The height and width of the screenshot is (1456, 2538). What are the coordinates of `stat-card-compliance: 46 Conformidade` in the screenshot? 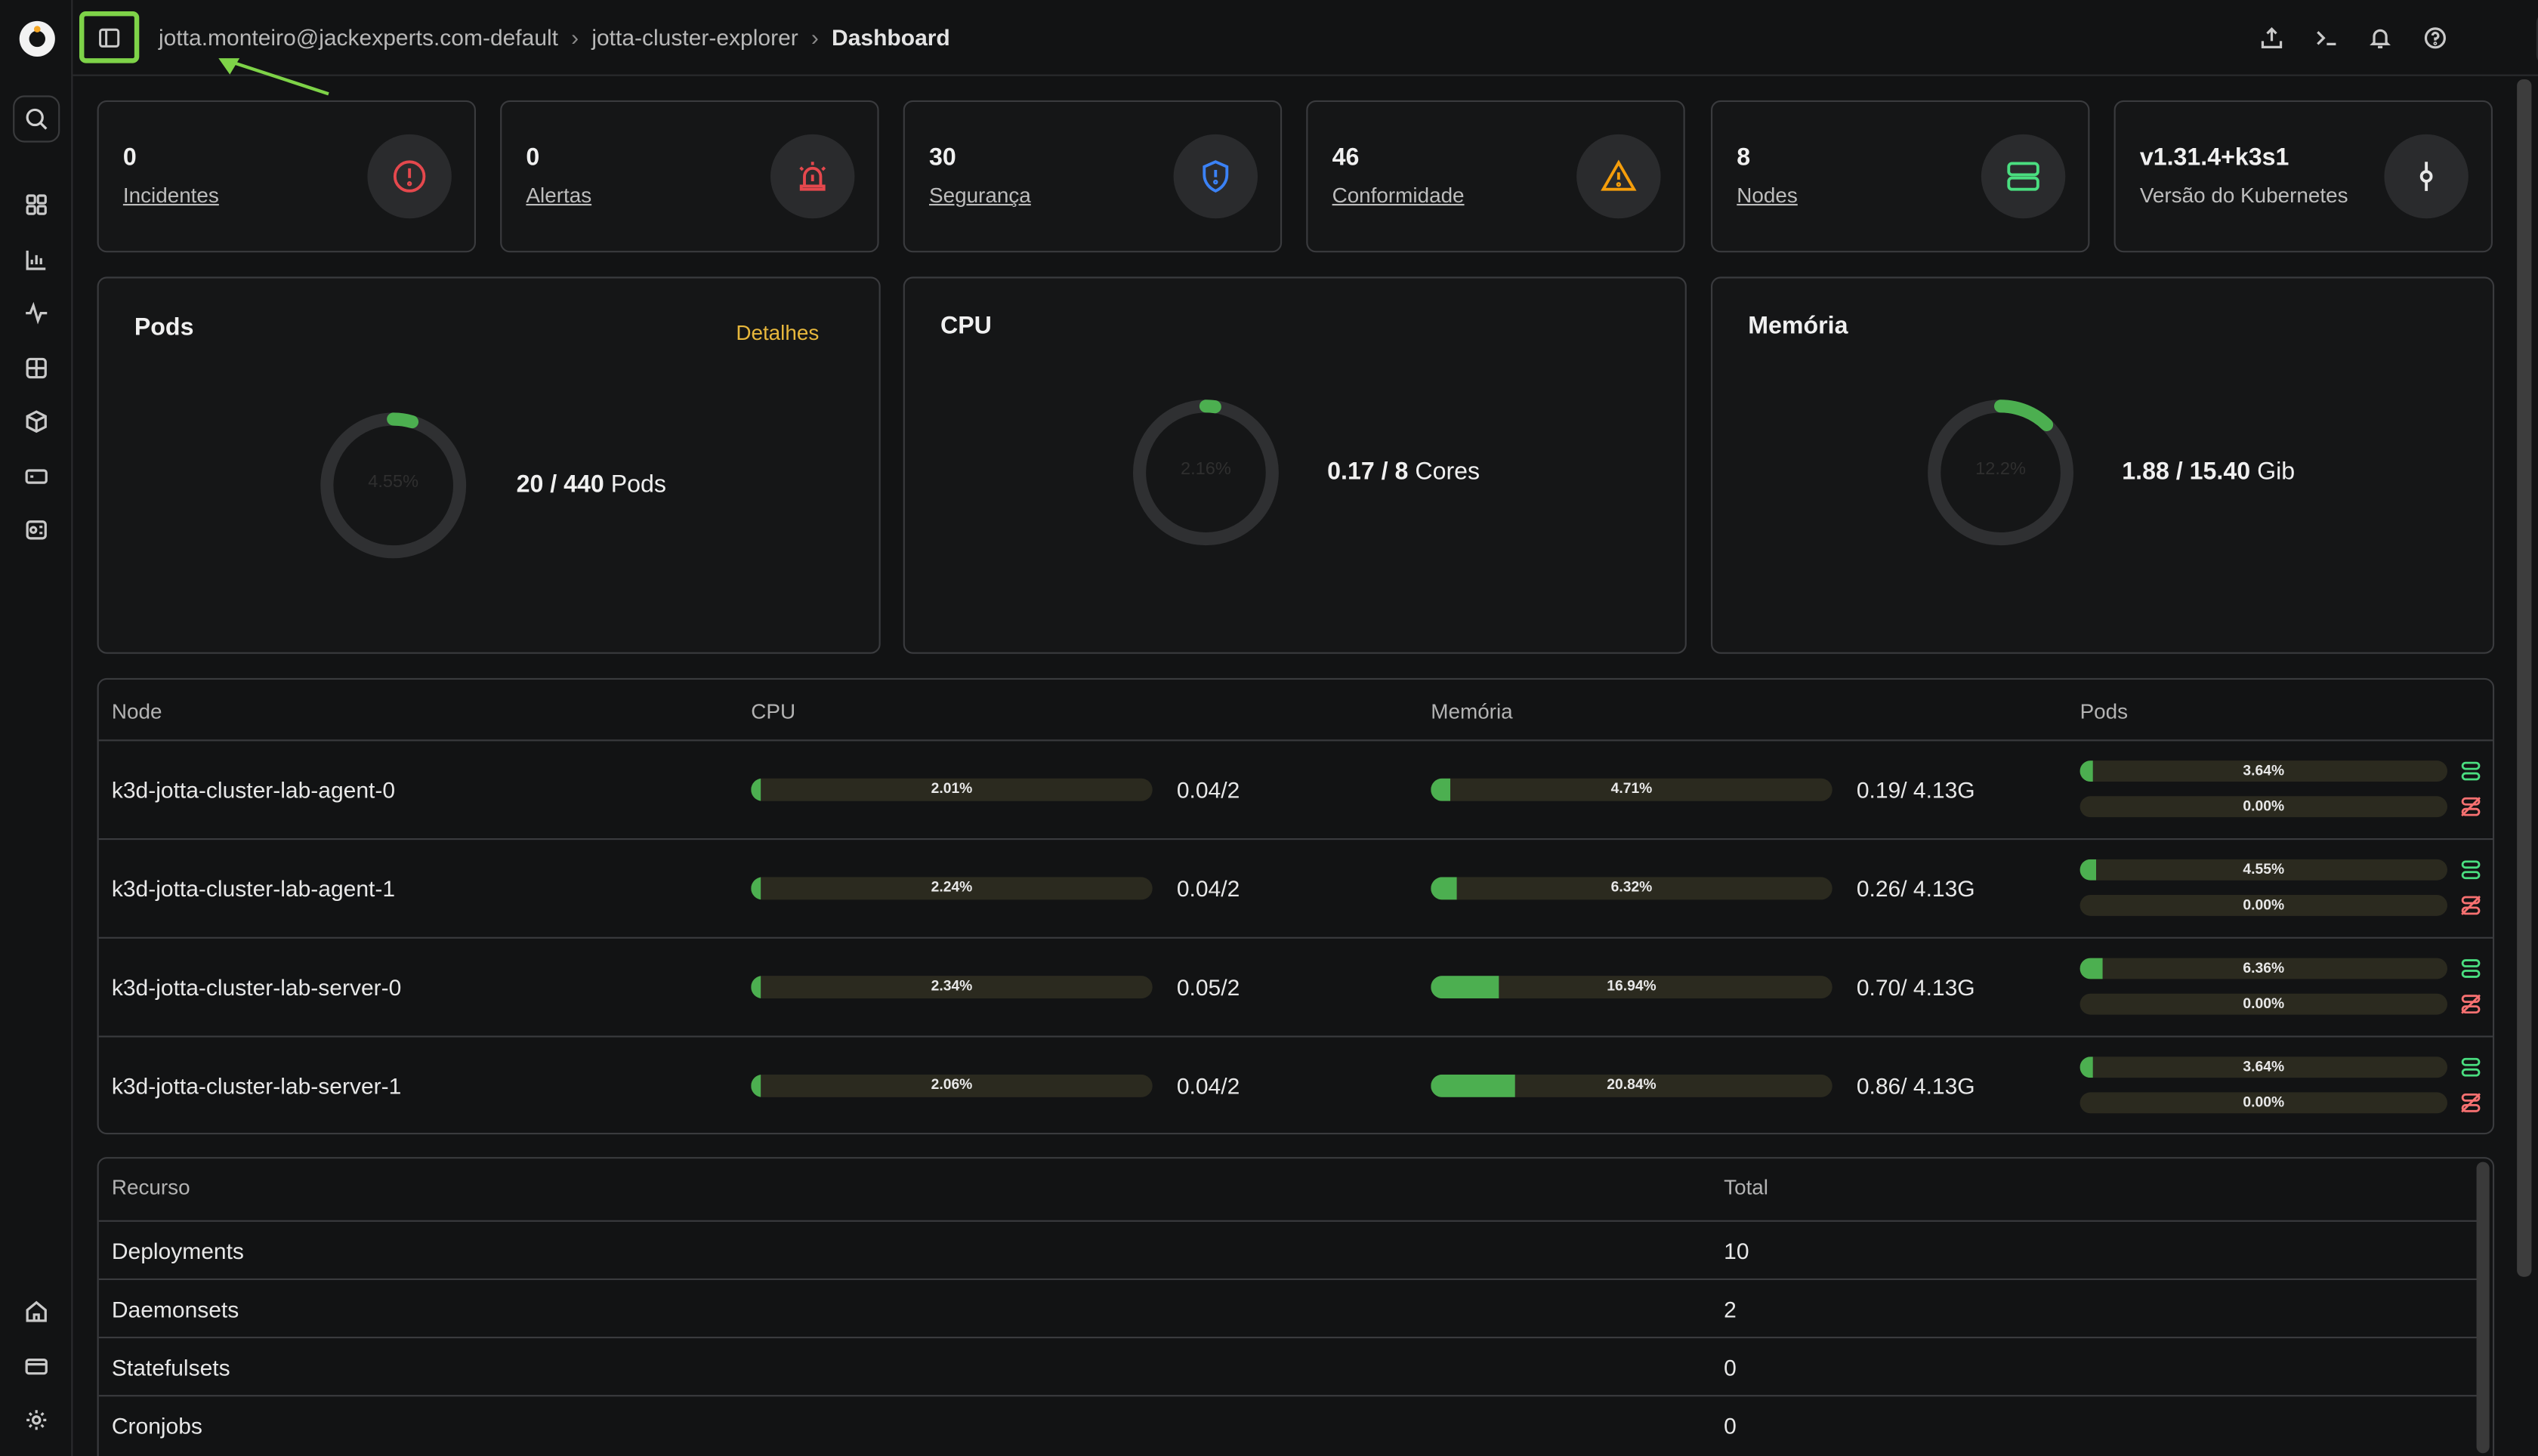 It's located at (1495, 176).